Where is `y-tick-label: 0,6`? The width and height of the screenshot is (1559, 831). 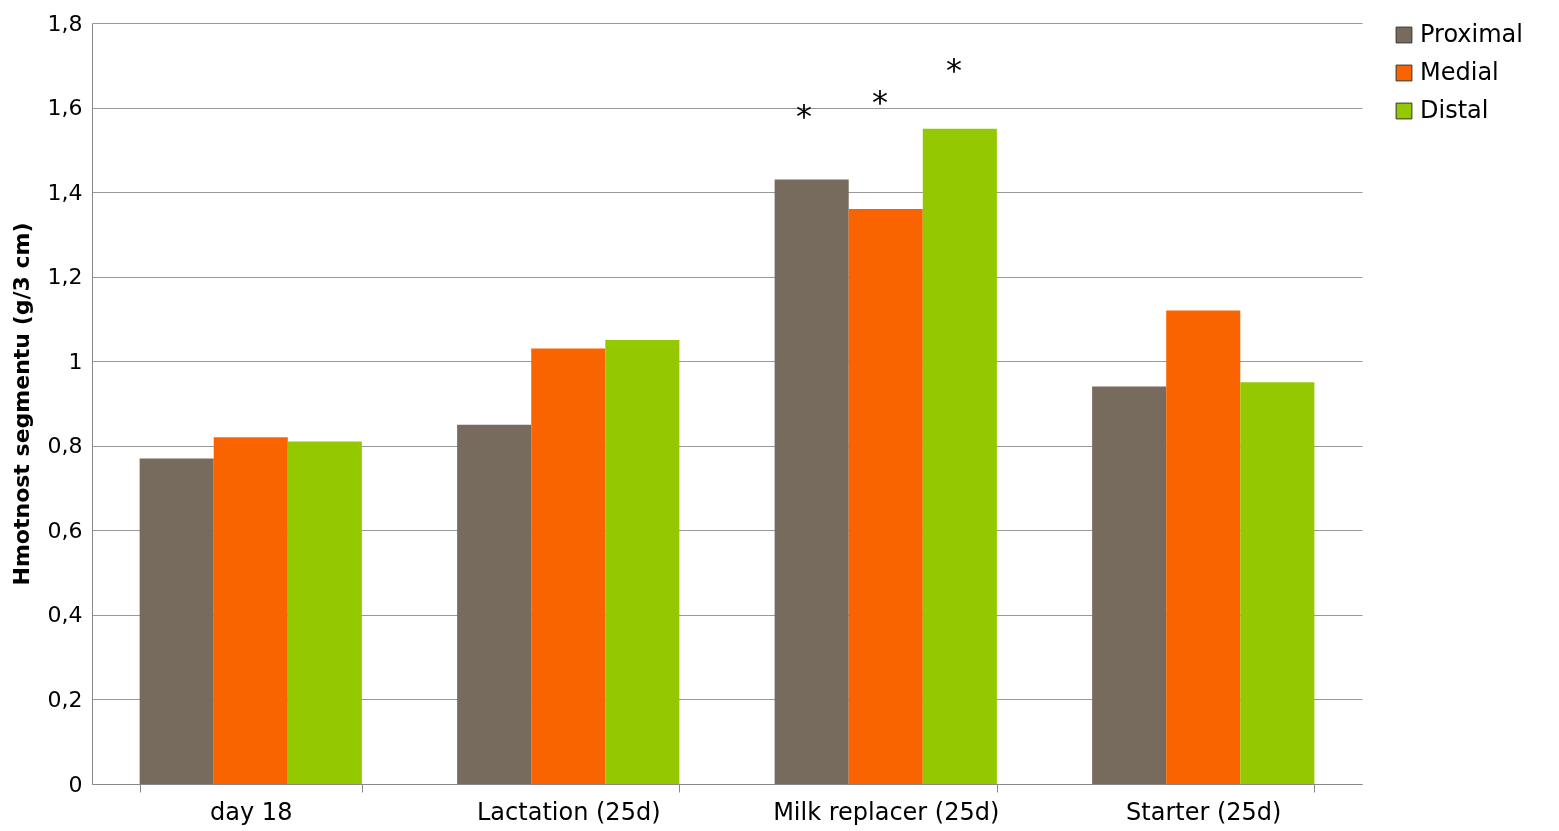
y-tick-label: 0,6 is located at coordinates (65, 530).